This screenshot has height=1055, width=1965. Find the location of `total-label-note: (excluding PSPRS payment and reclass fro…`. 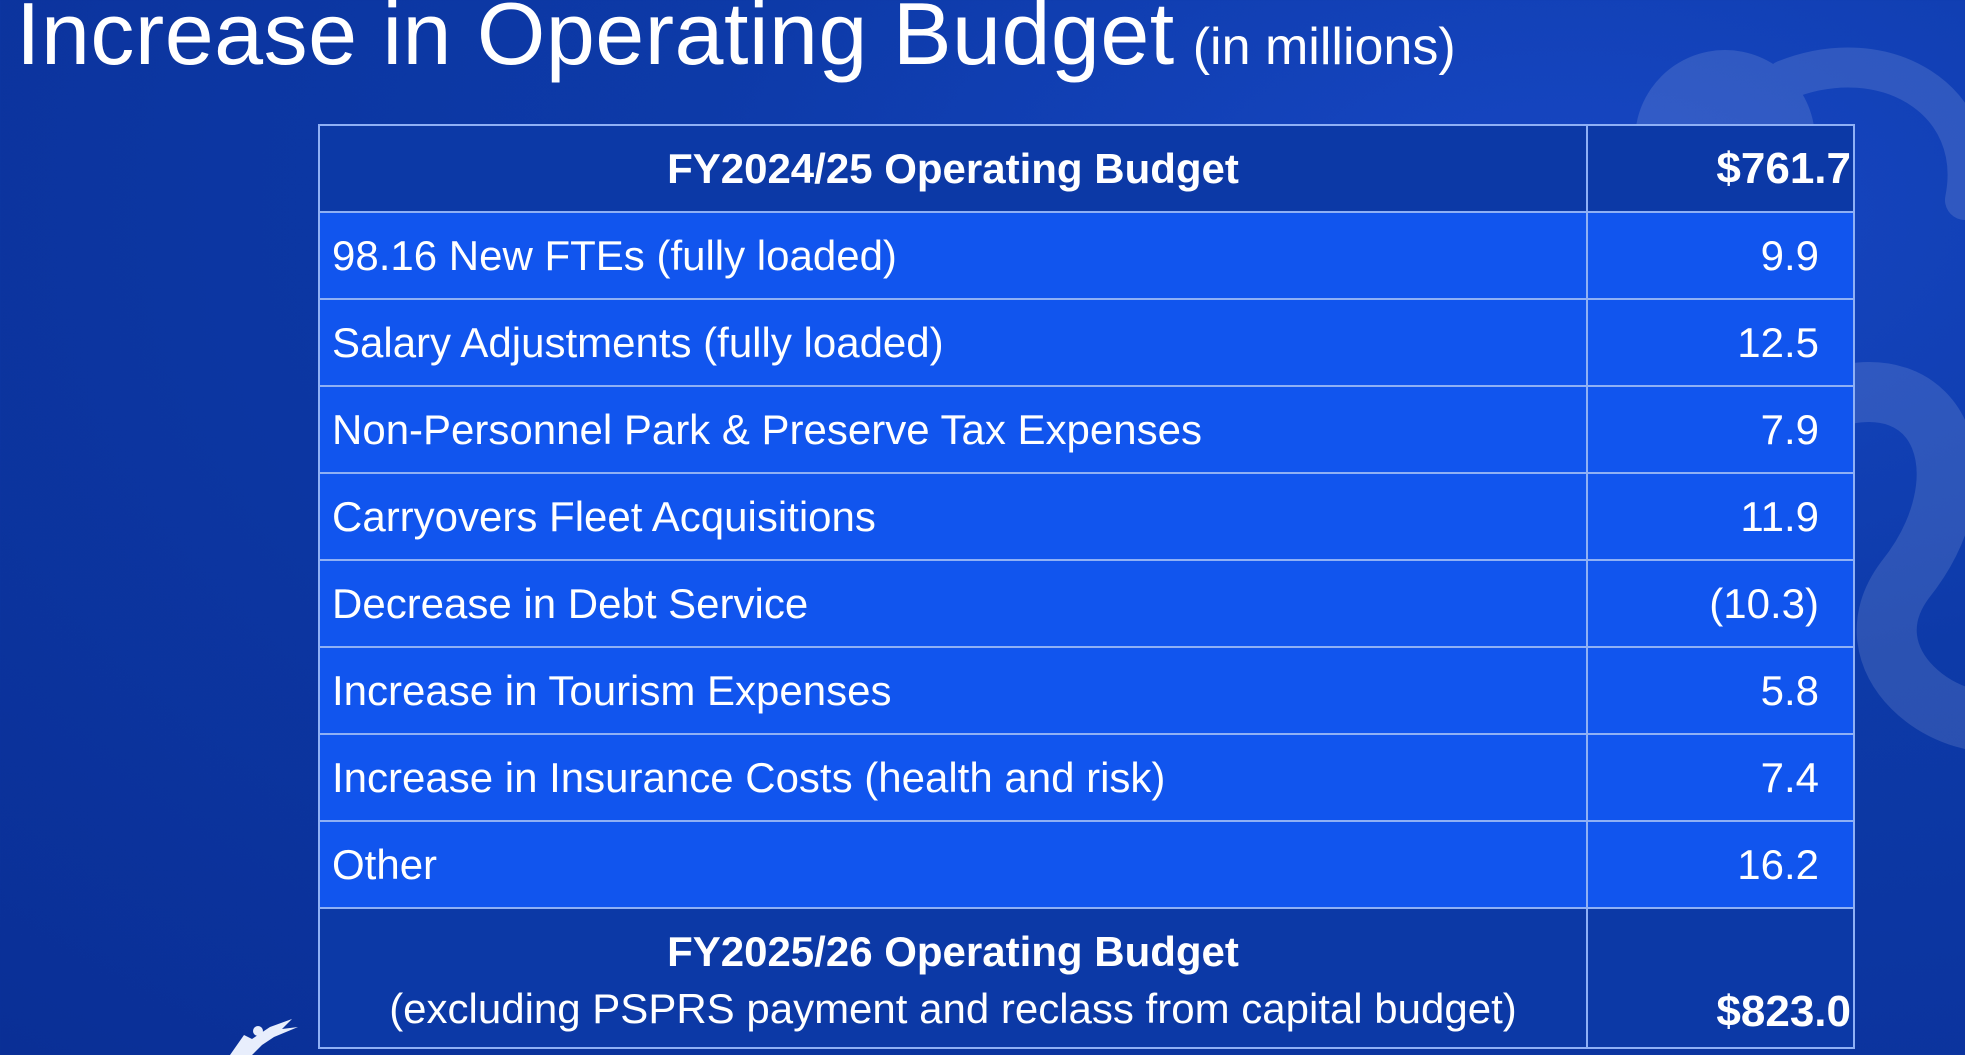

total-label-note: (excluding PSPRS payment and reclass fro… is located at coordinates (953, 1008).